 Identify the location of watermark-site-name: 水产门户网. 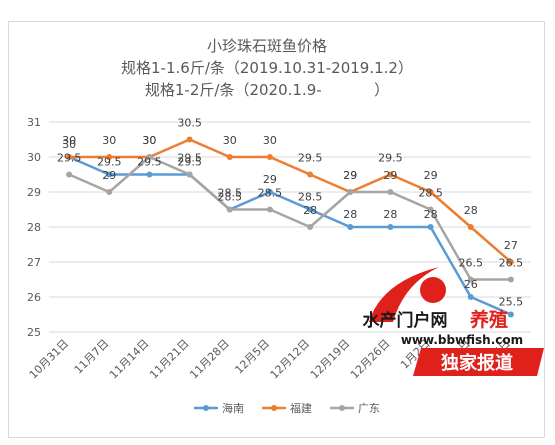
(405, 320).